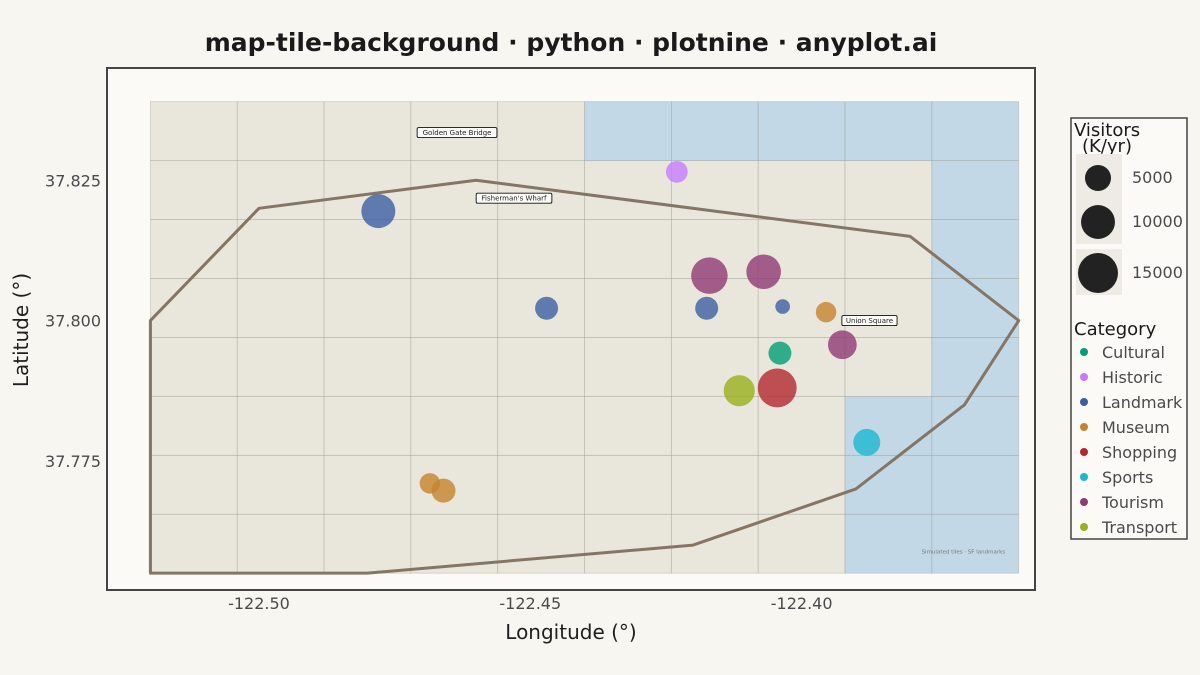 This screenshot has width=1200, height=675. Describe the element at coordinates (1139, 452) in the screenshot. I see `category-legend-label: Shopping` at that location.